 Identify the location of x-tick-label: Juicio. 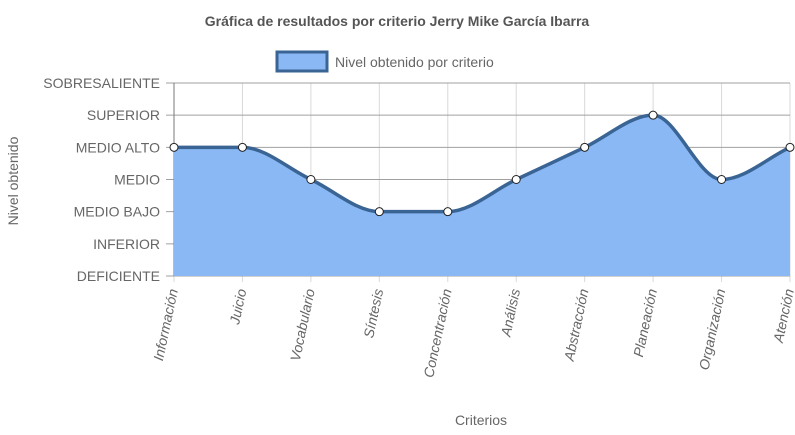
(237, 307).